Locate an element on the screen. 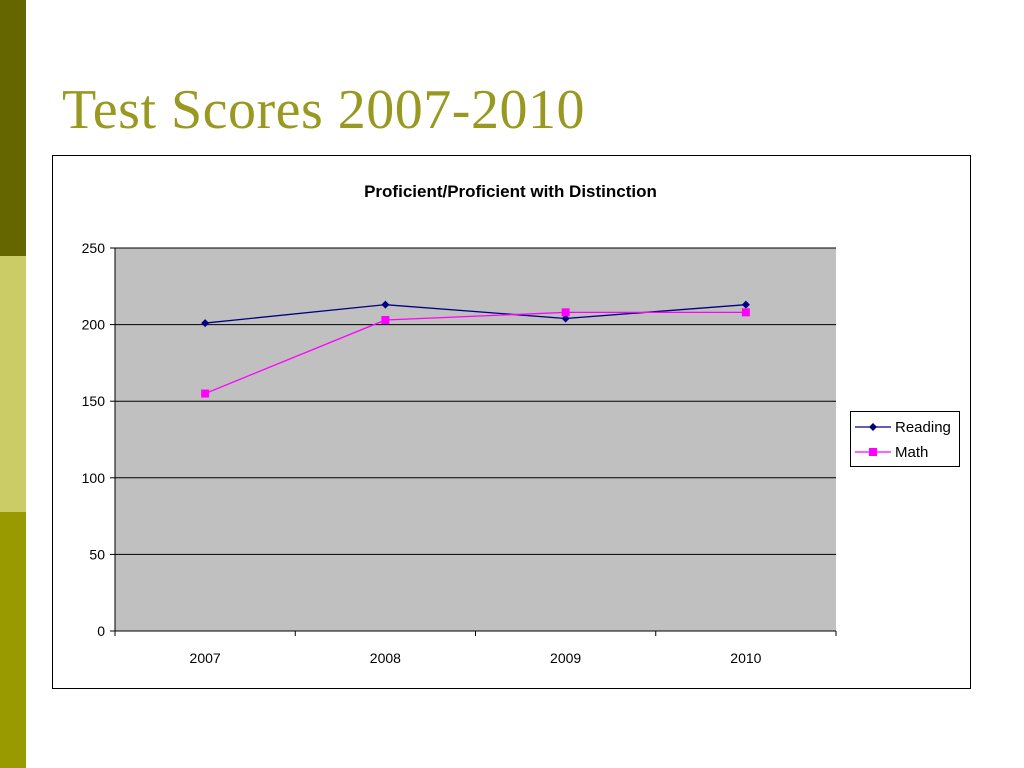  legend-label-math: Math is located at coordinates (912, 452).